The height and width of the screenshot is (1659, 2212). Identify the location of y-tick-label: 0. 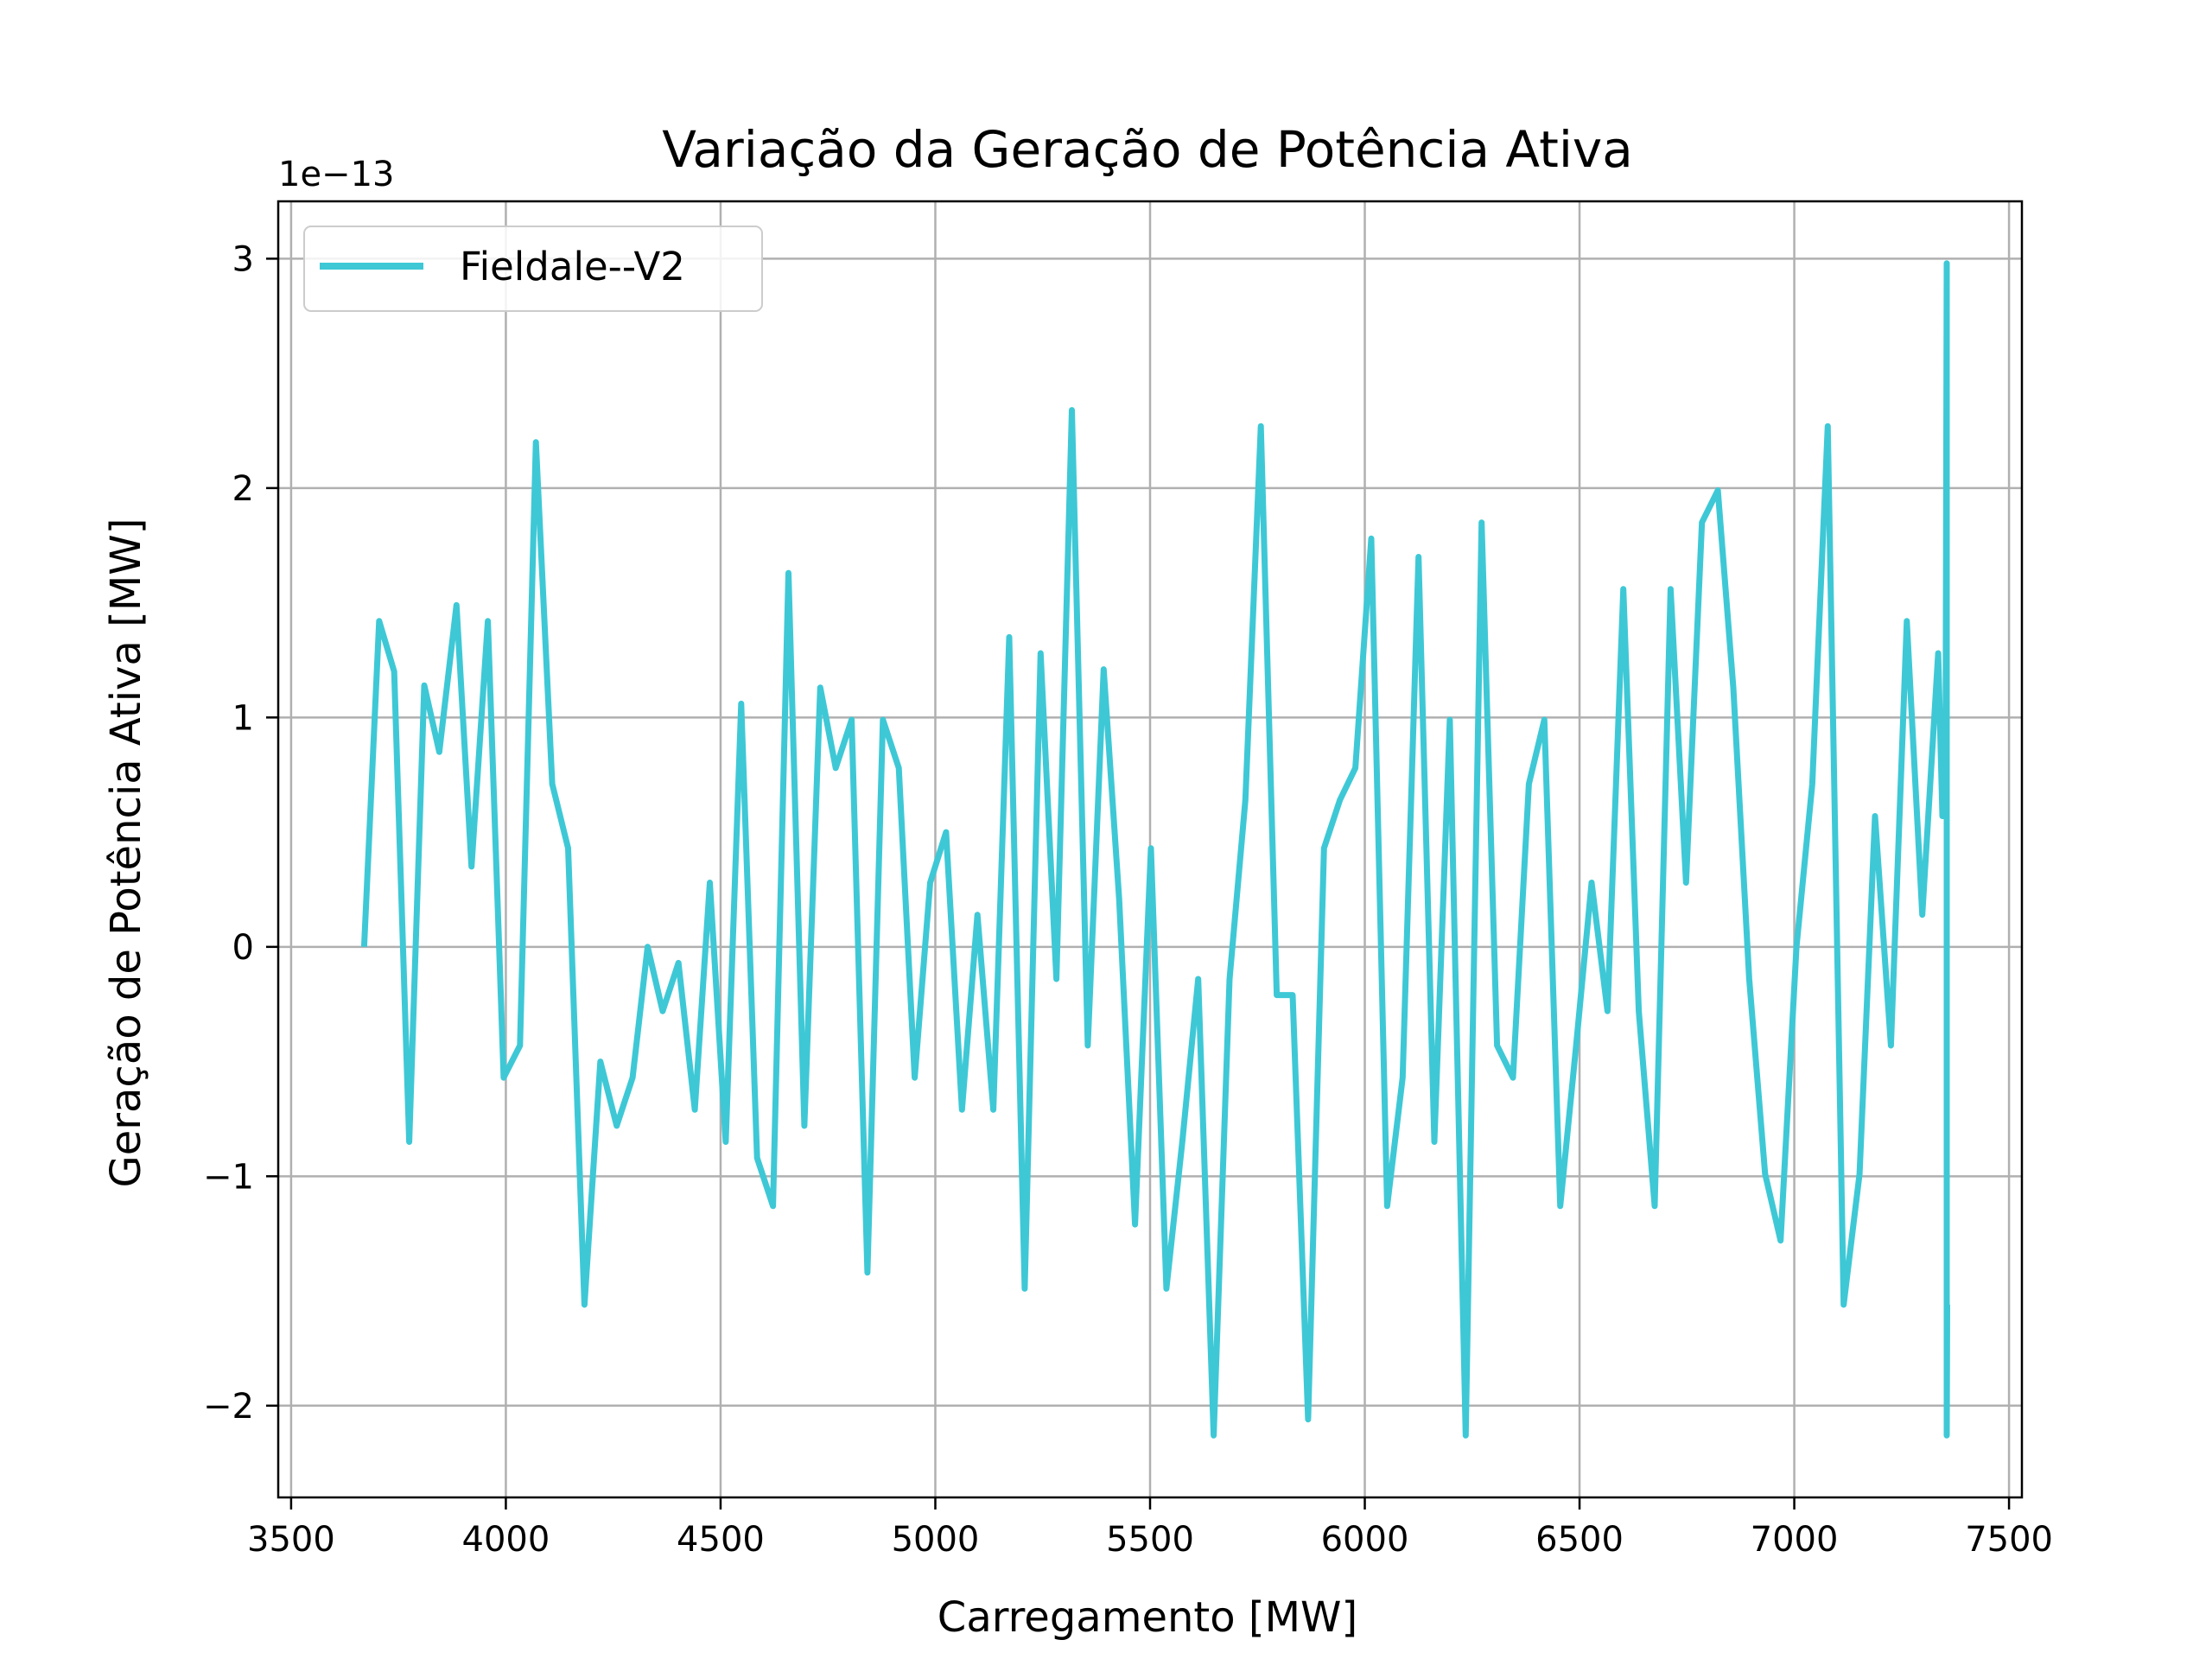
(243, 948).